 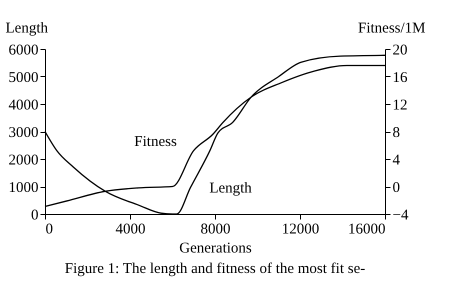 What do you see at coordinates (23, 106) in the screenshot?
I see `y-tick-label: 4000` at bounding box center [23, 106].